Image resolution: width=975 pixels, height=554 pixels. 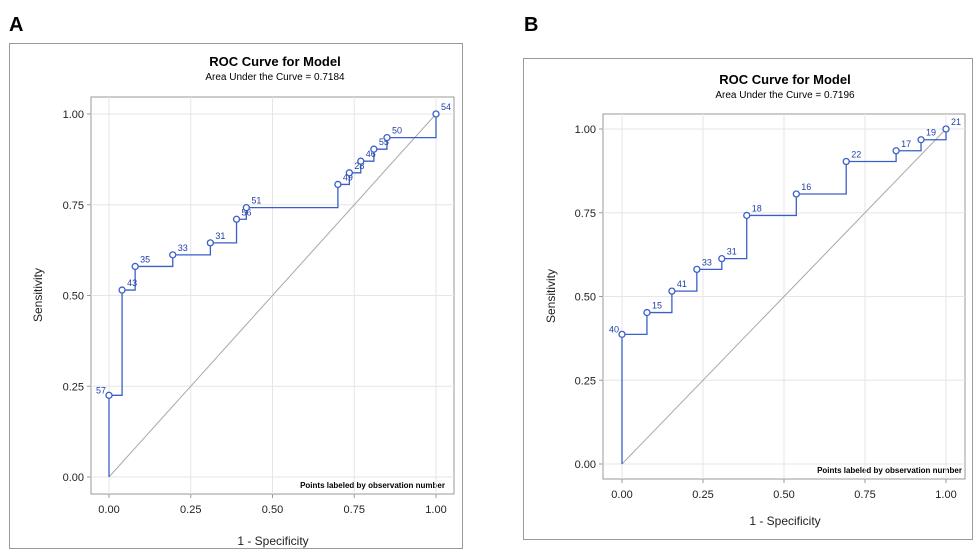 I want to click on chart-a-ytick-label: 0.25, so click(x=73, y=387).